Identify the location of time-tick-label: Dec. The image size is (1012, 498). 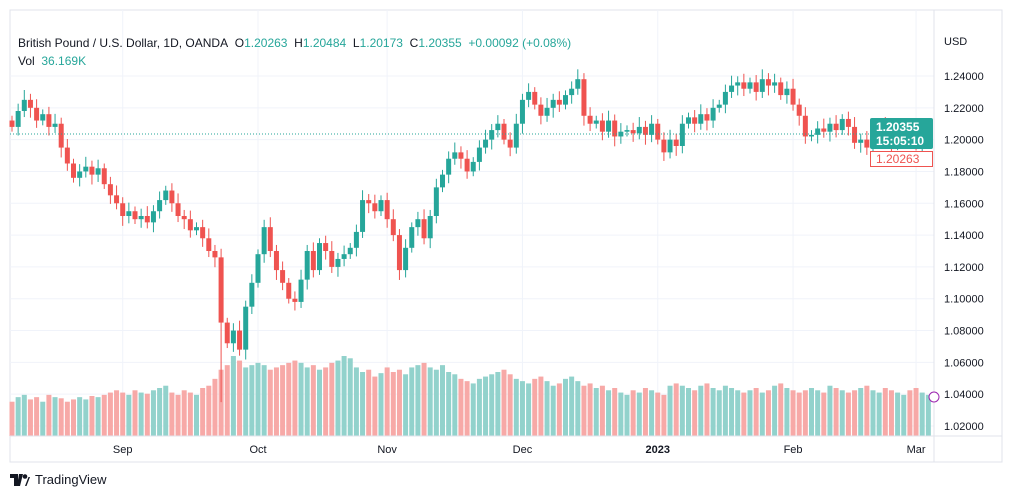
(523, 450).